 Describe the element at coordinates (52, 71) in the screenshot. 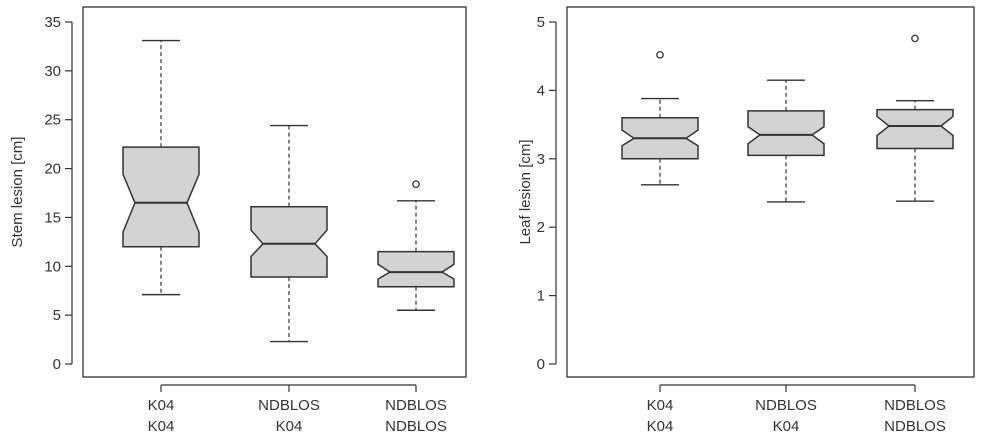

I see `y-tick-label: 30` at that location.